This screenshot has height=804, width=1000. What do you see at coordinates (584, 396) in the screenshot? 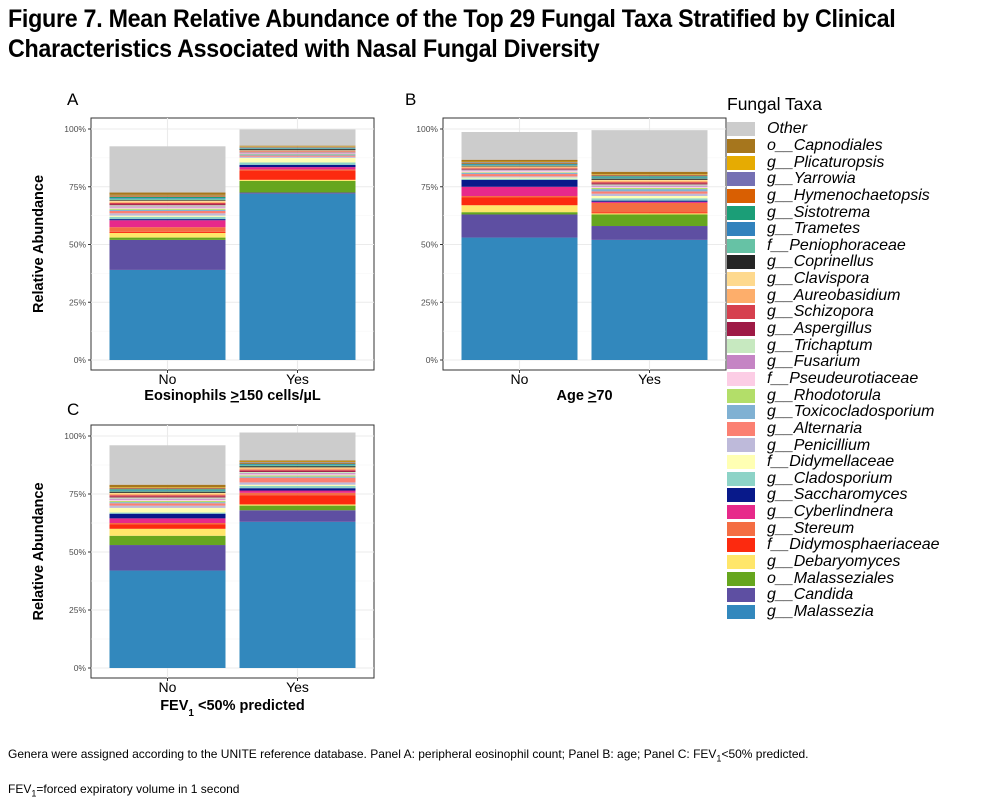
I see `x-axis-label: Age >70` at bounding box center [584, 396].